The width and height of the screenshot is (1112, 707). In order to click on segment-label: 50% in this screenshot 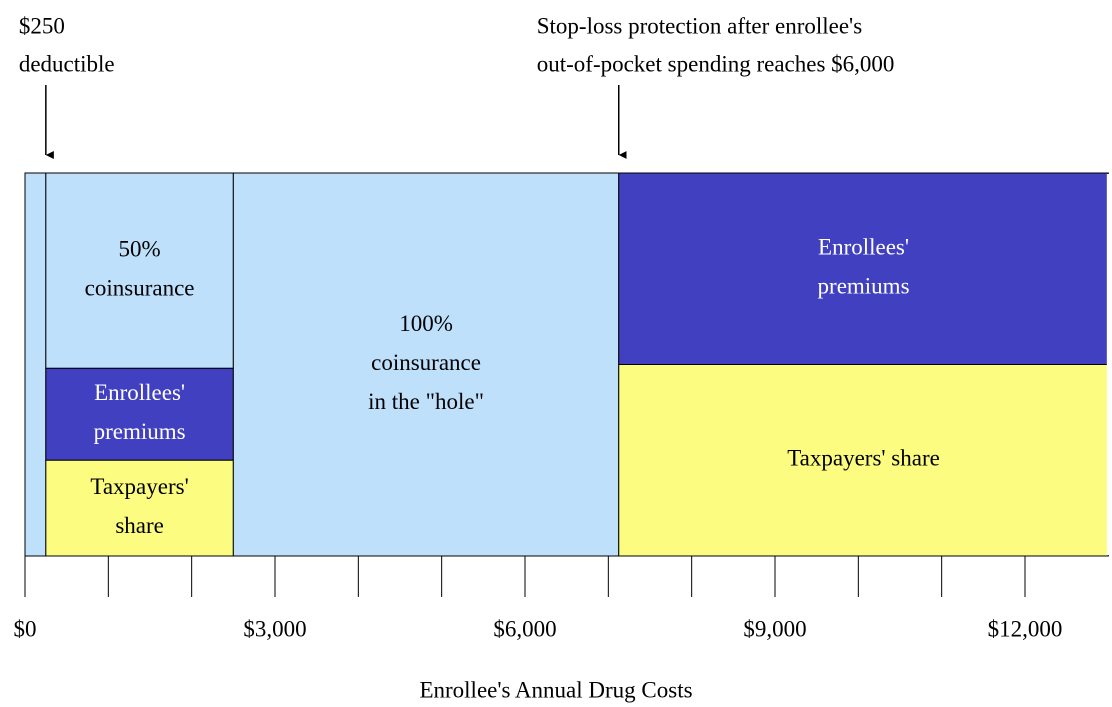, I will do `click(139, 248)`.